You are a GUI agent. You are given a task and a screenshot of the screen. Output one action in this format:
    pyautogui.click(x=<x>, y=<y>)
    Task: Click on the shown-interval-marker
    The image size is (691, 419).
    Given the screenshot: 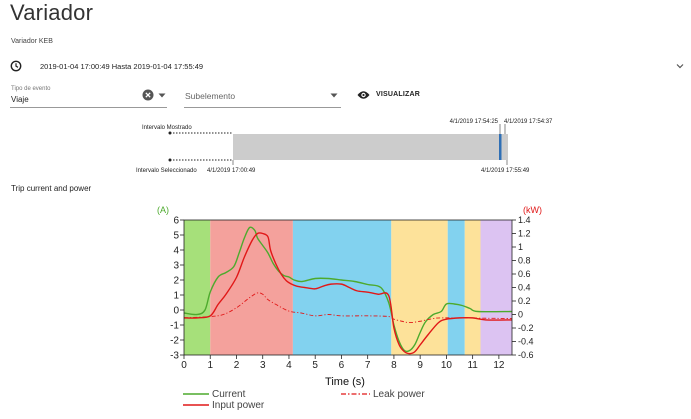 What is the action you would take?
    pyautogui.click(x=500, y=147)
    